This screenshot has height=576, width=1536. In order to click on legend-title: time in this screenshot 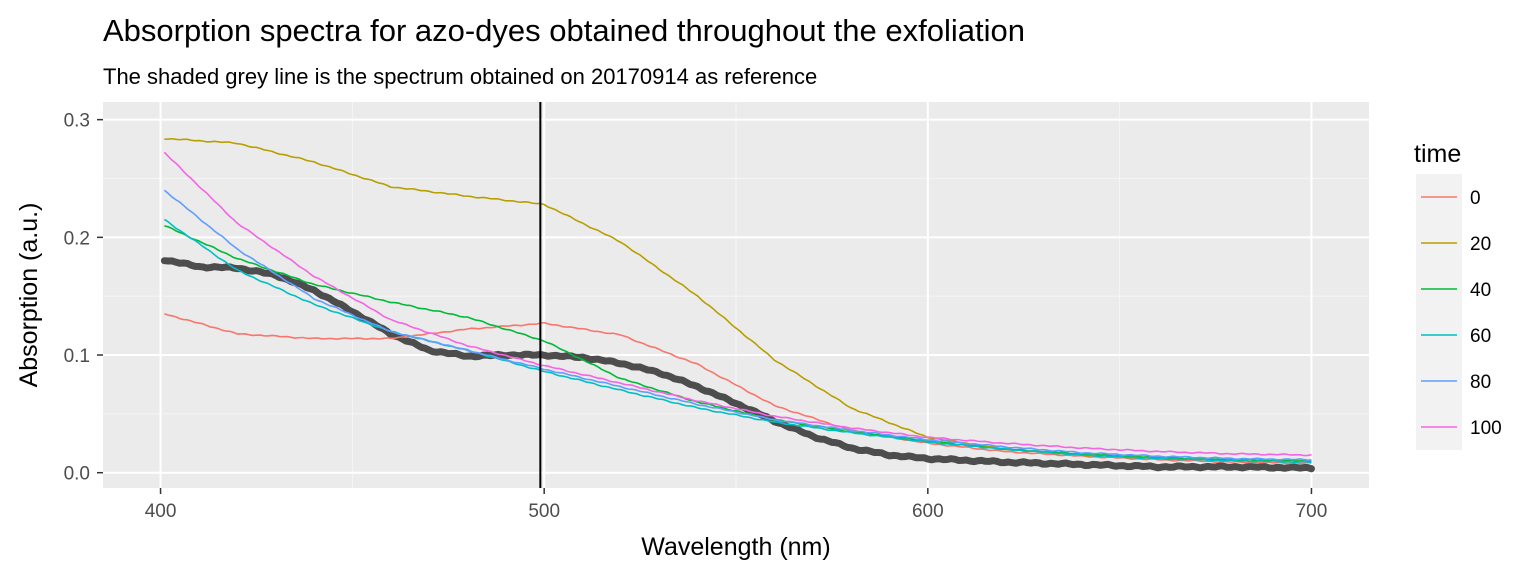, I will do `click(1437, 154)`.